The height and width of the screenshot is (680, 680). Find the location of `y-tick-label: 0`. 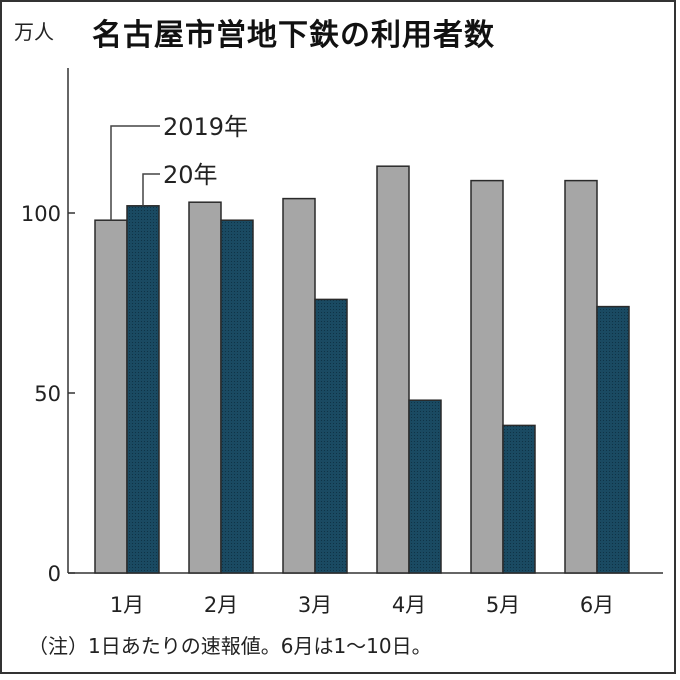

y-tick-label: 0 is located at coordinates (54, 574).